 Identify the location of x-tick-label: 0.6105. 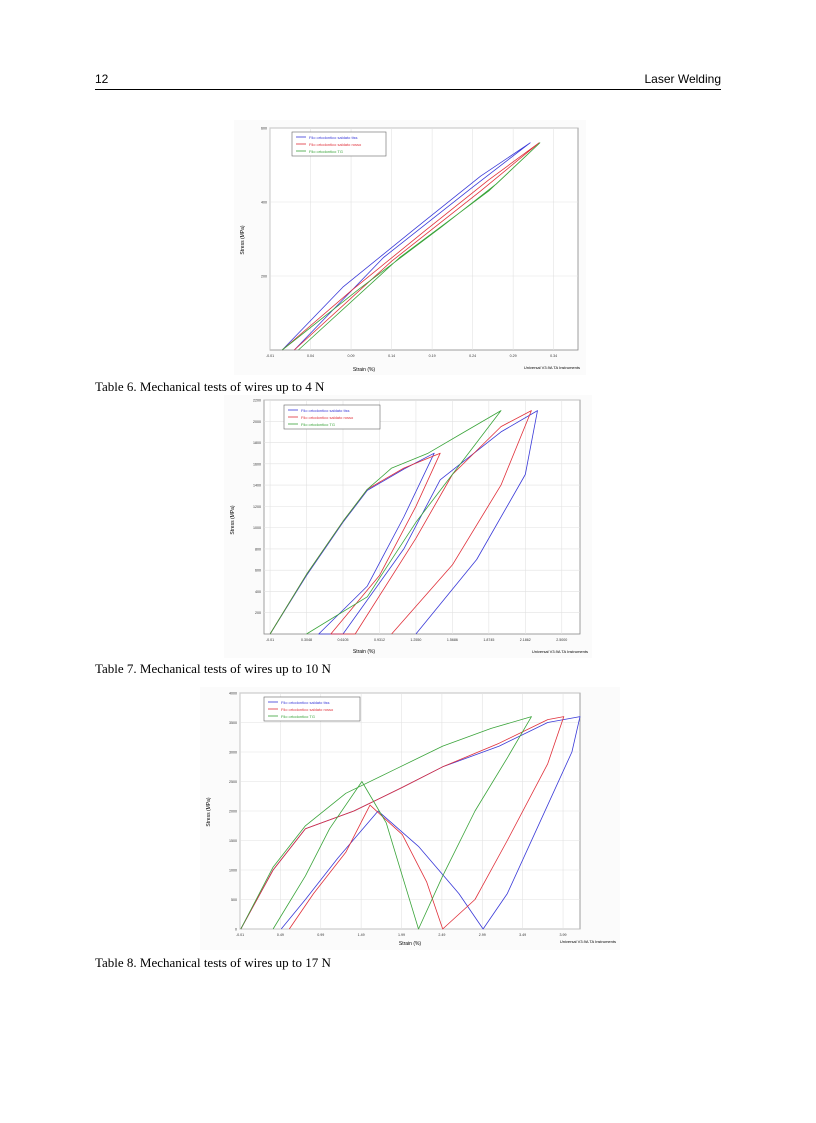
(343, 640).